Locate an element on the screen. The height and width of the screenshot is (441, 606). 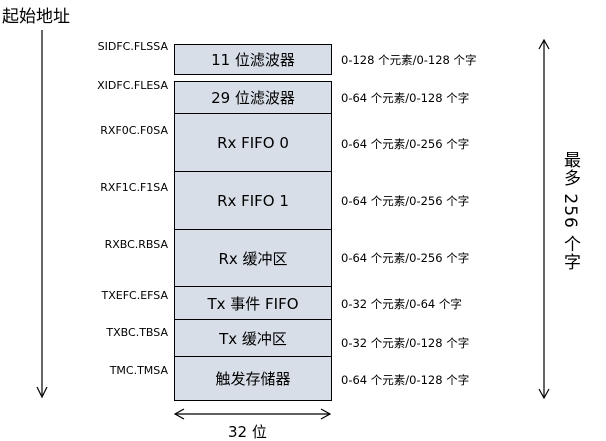
segment-register-label: RXF0C.F0SA is located at coordinates (134, 130).